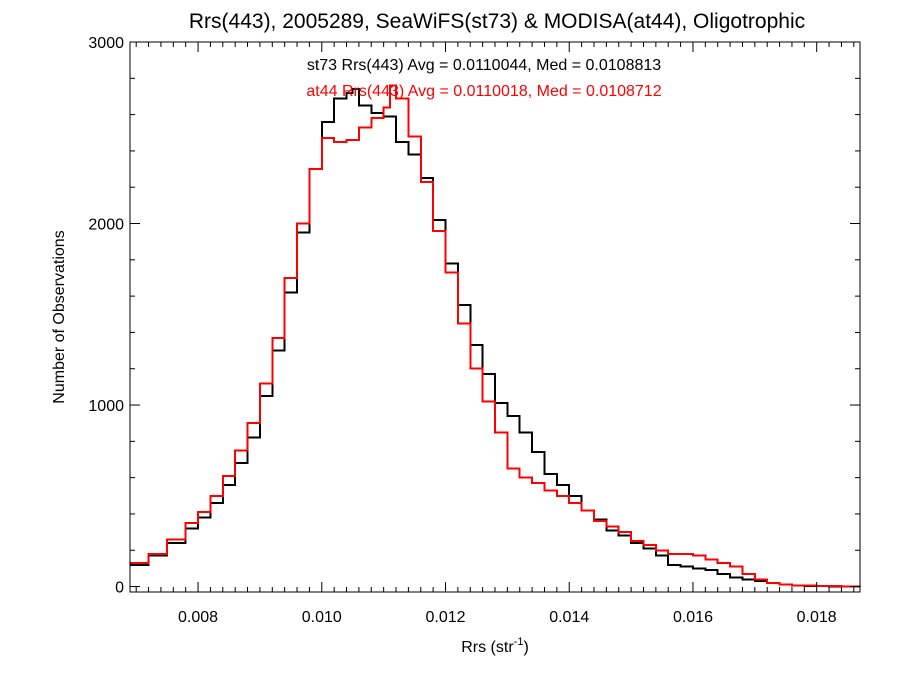  I want to click on x-tick-label: 0.016, so click(693, 617).